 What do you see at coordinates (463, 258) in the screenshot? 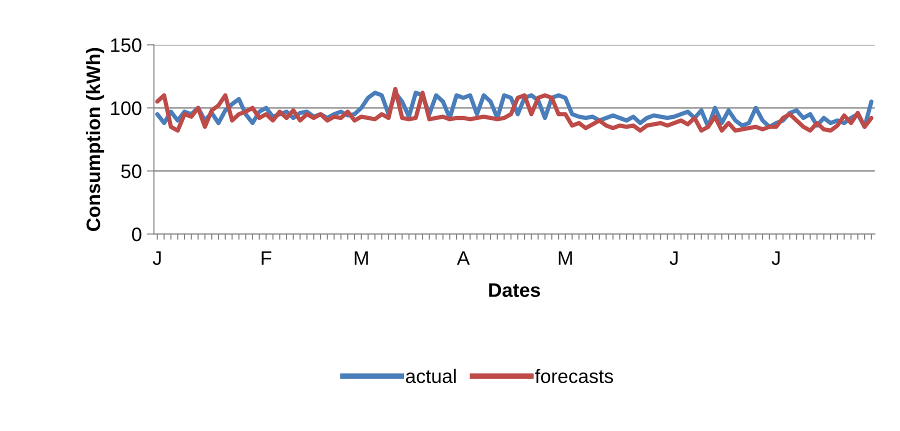
I see `x-tick-label: A` at bounding box center [463, 258].